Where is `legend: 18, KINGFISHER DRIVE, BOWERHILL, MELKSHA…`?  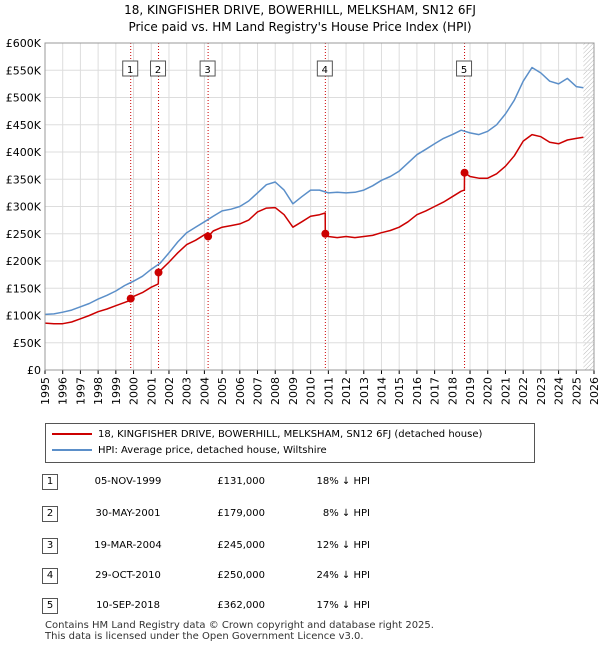
legend: 18, KINGFISHER DRIVE, BOWERHILL, MELKSHA… is located at coordinates (290, 443).